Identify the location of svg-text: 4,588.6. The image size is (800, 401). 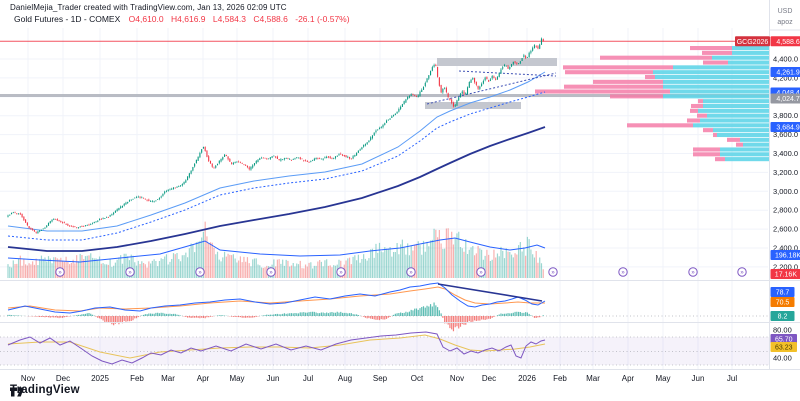
(787, 42).